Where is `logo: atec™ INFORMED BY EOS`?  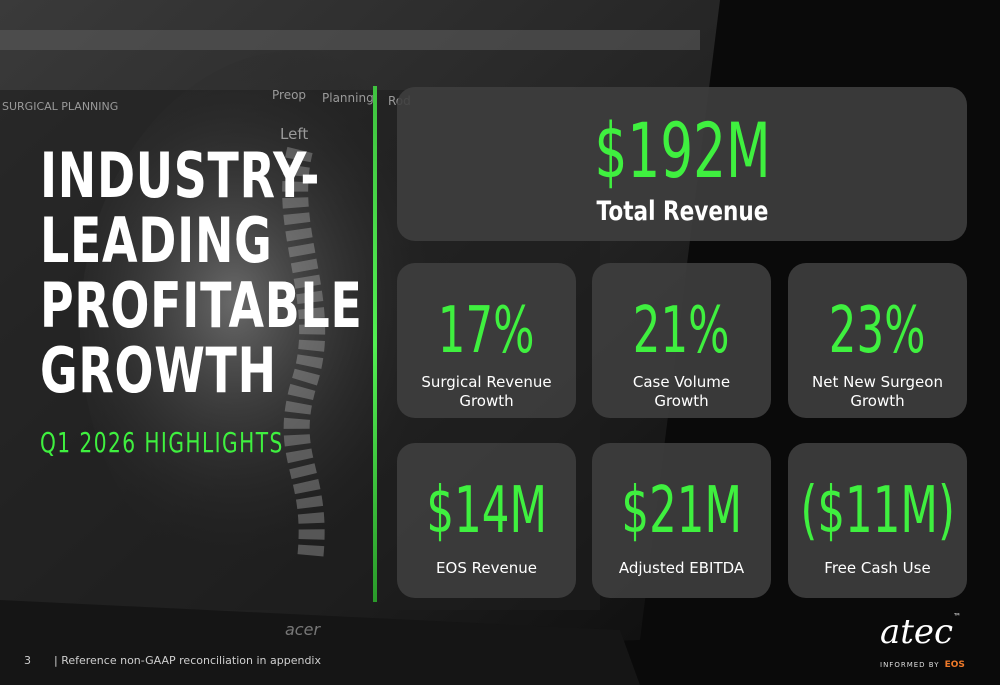 logo: atec™ INFORMED BY EOS is located at coordinates (925, 641).